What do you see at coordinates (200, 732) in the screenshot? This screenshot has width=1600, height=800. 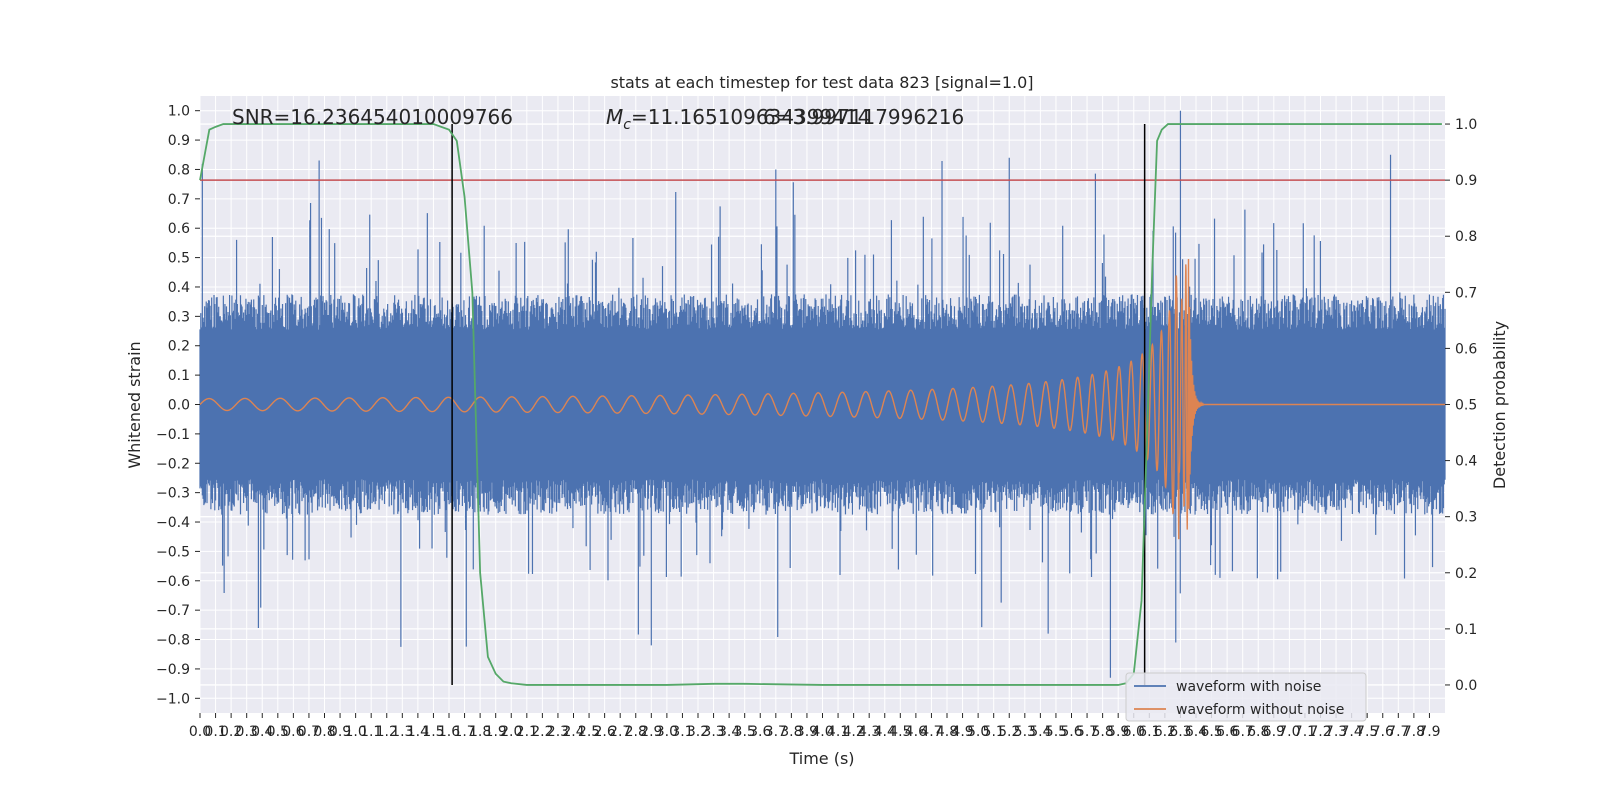 I see `x-tick-label: 0.0` at bounding box center [200, 732].